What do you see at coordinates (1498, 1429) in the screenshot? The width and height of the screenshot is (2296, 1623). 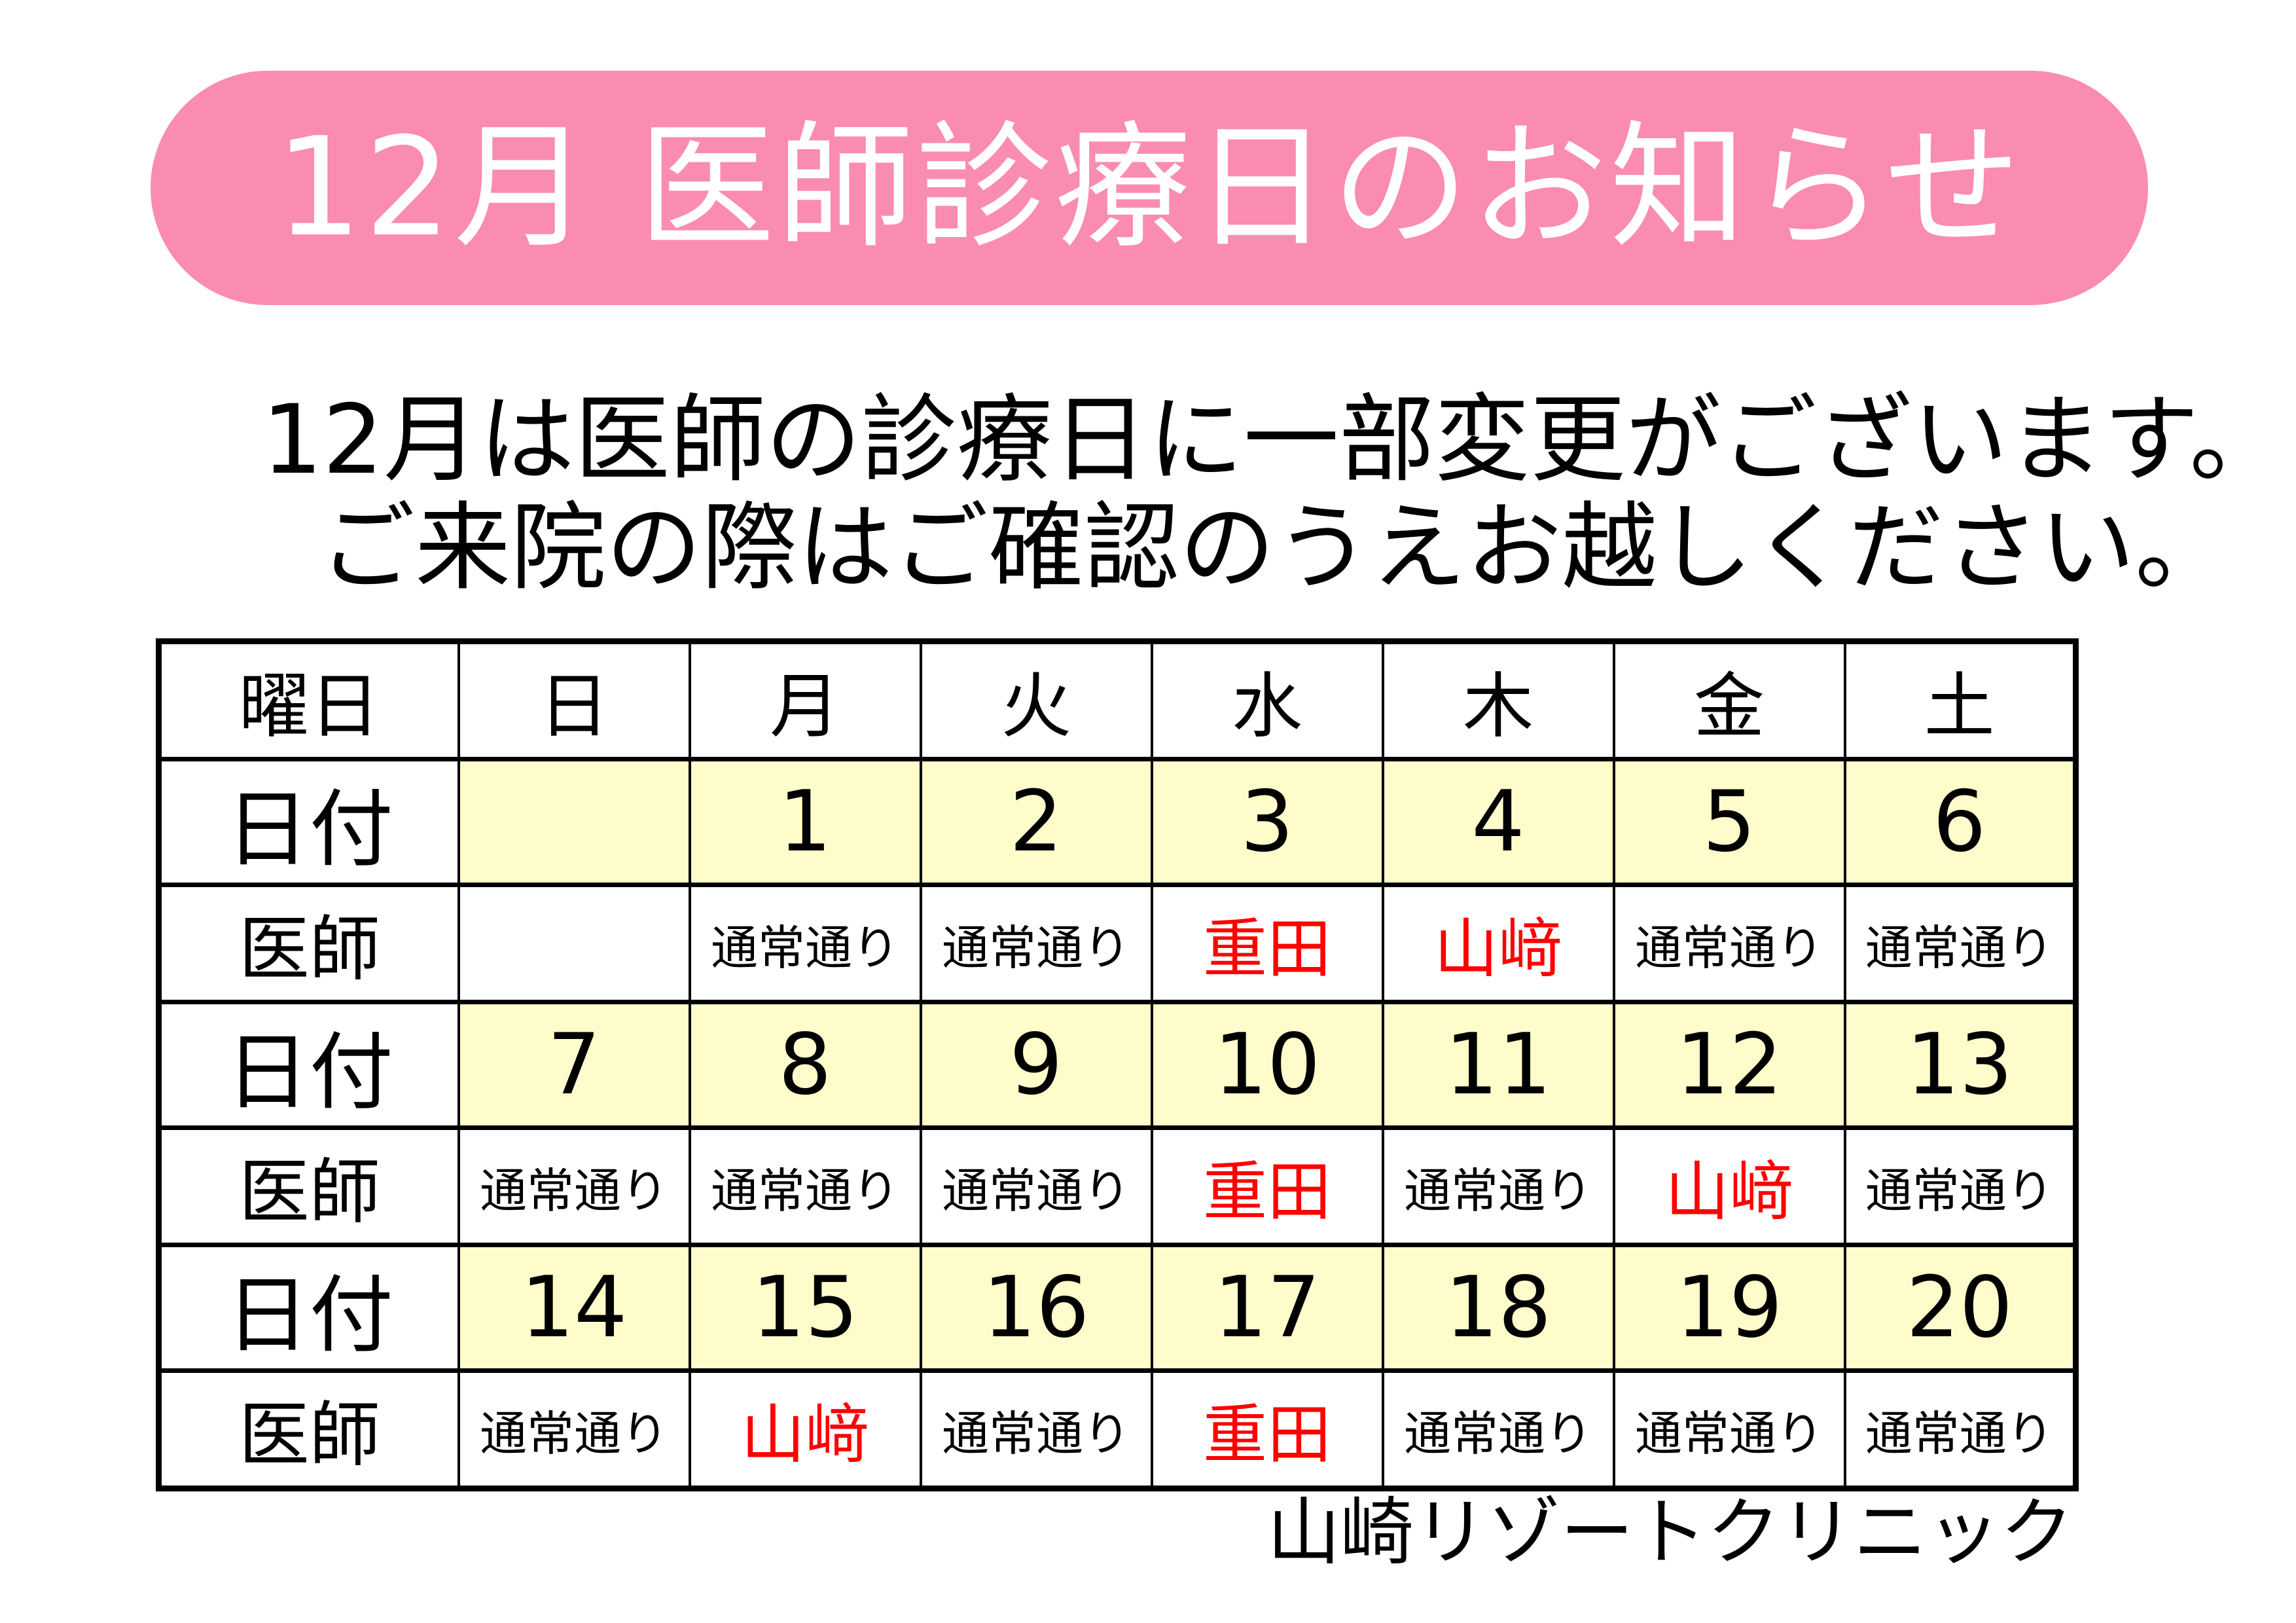 I see `doctor-cell-week3-thu: 通常通り` at bounding box center [1498, 1429].